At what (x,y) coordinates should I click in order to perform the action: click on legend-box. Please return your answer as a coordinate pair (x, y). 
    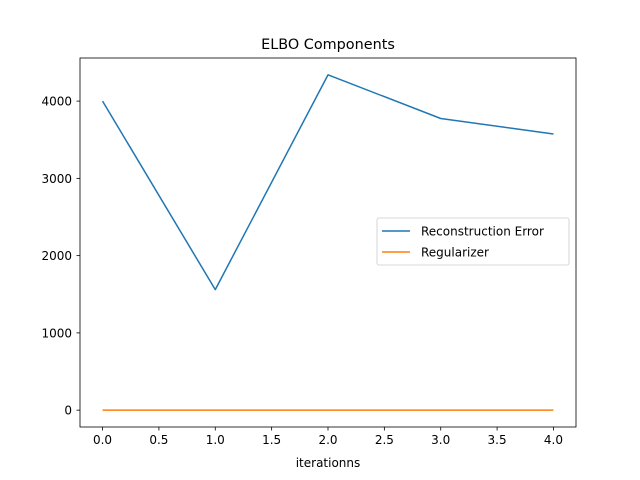
    Looking at the image, I should click on (473, 241).